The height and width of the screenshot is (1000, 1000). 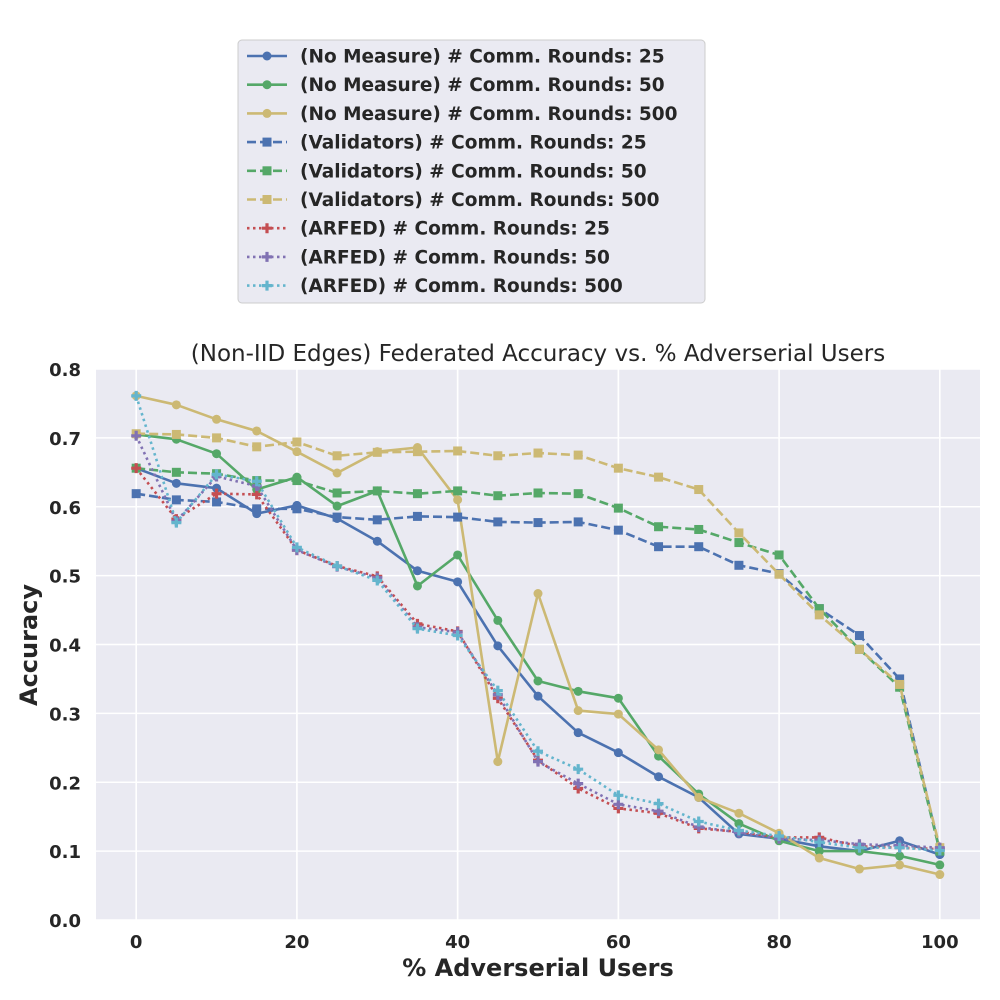 What do you see at coordinates (473, 143) in the screenshot?
I see `legend-label: (Validators) # Comm. Rounds: 25` at bounding box center [473, 143].